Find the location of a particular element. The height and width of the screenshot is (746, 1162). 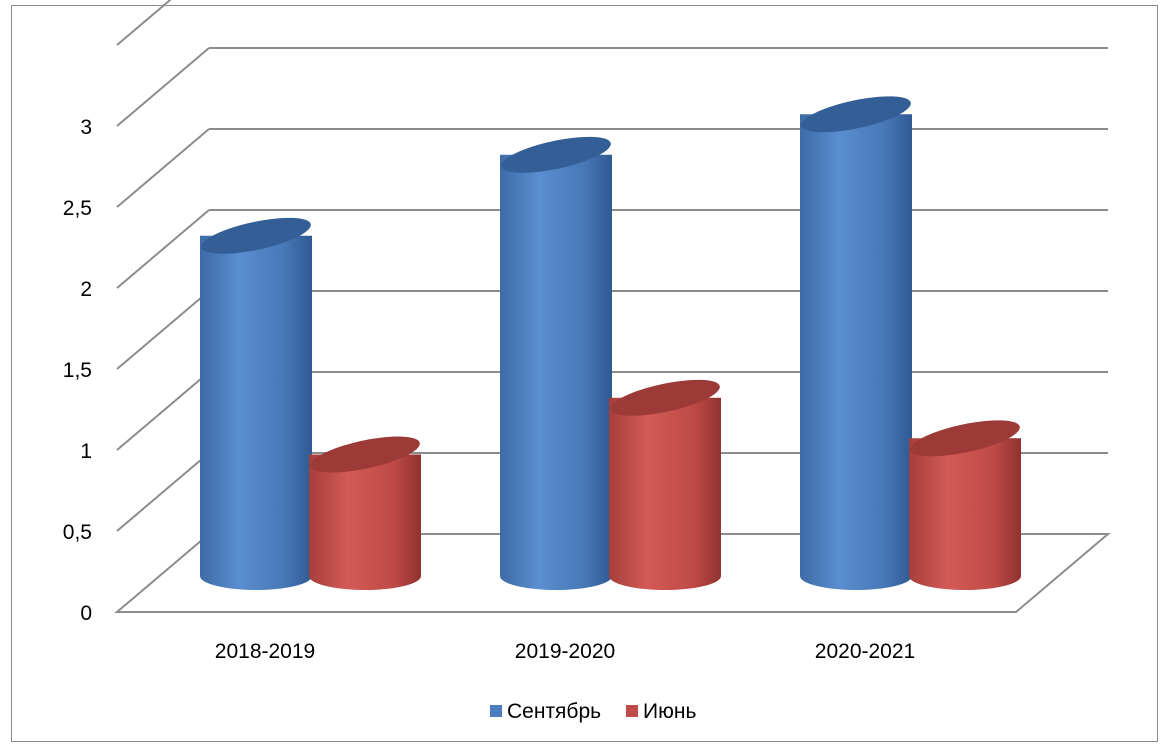

bar-sentyabr-2019-2020 is located at coordinates (556, 363).